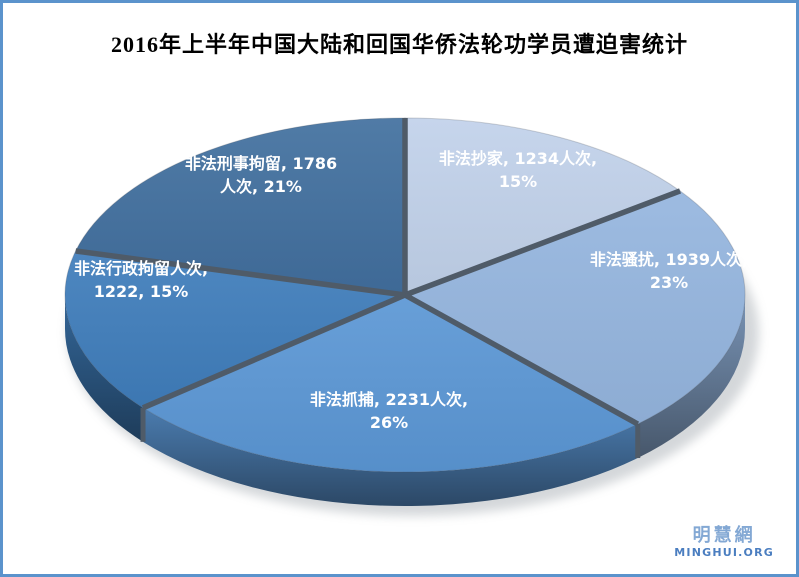 This screenshot has width=799, height=577. I want to click on slice-label-4: 非法刑事拘留, 1786 人次, 21%, so click(261, 175).